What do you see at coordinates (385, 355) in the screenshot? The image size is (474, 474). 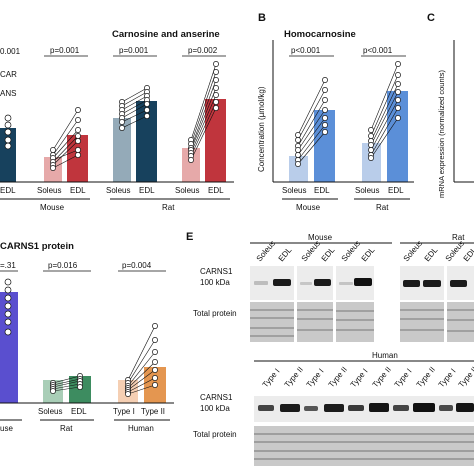 I see `blot-human-group-label: Human` at bounding box center [385, 355].